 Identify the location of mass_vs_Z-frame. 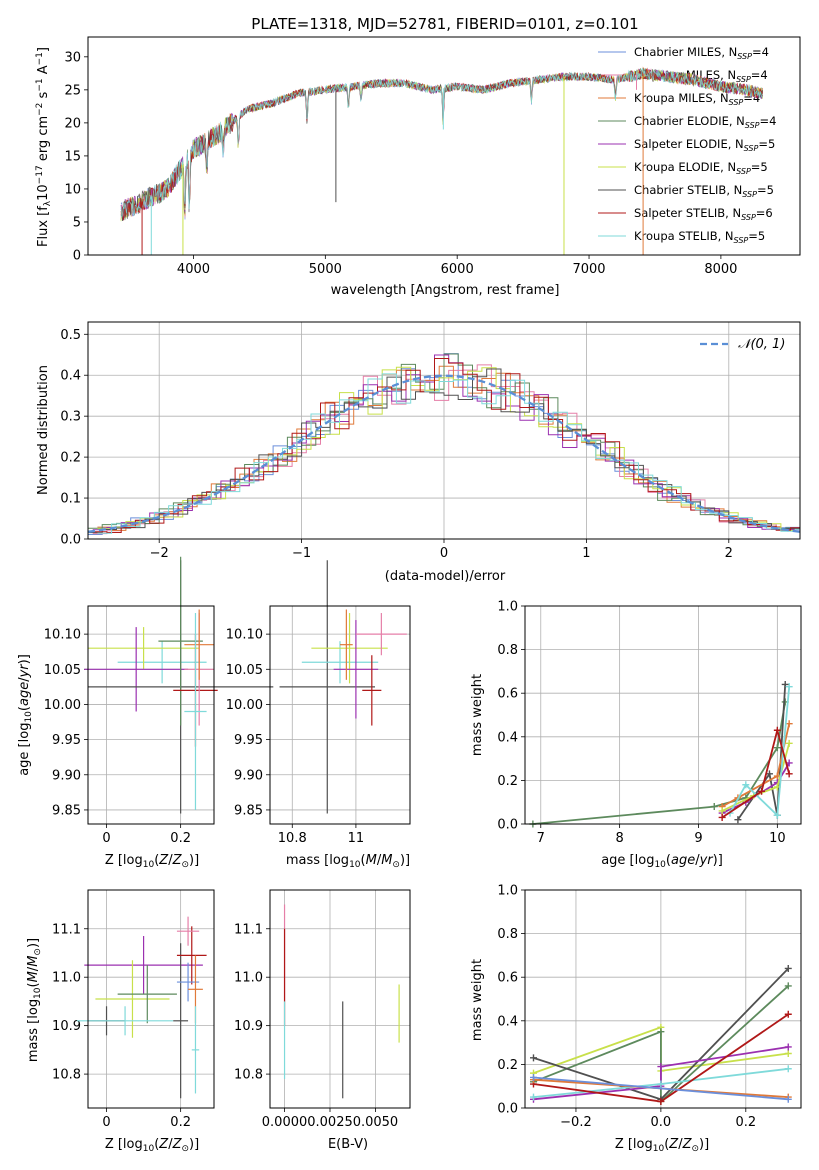
(151, 999).